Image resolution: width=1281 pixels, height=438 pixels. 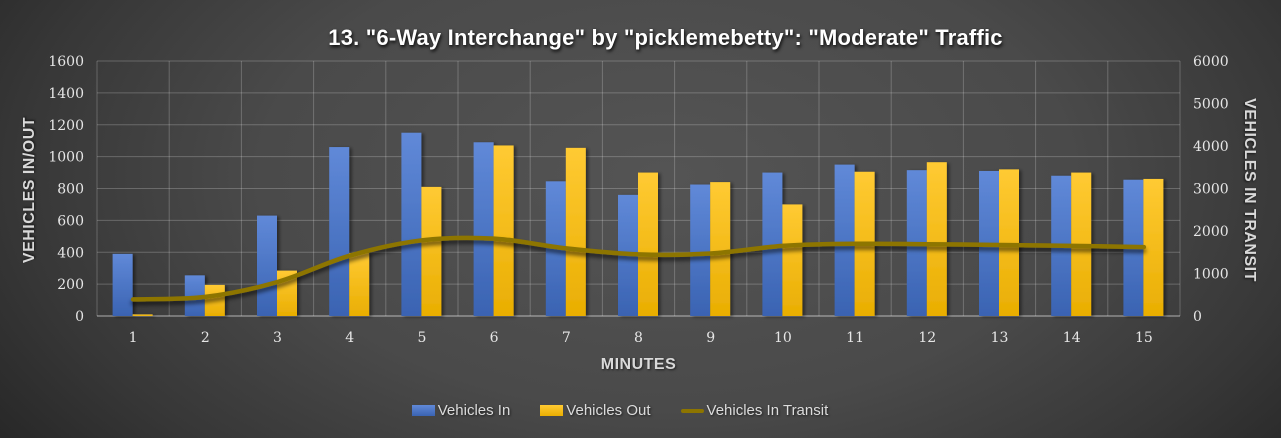 What do you see at coordinates (349, 338) in the screenshot?
I see `x-tick-4: 4` at bounding box center [349, 338].